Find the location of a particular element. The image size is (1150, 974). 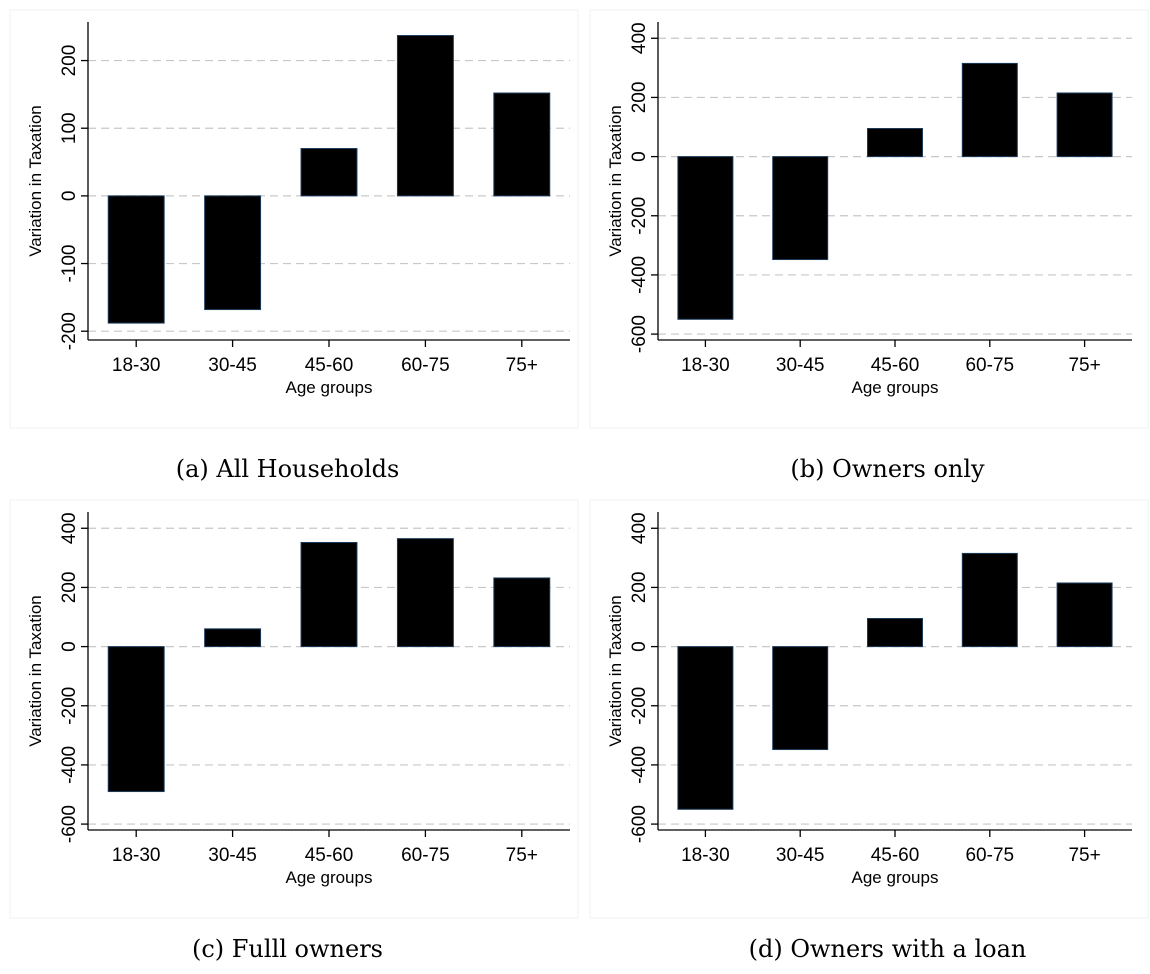

caption-c: (c) Fulll owners is located at coordinates (287, 949).